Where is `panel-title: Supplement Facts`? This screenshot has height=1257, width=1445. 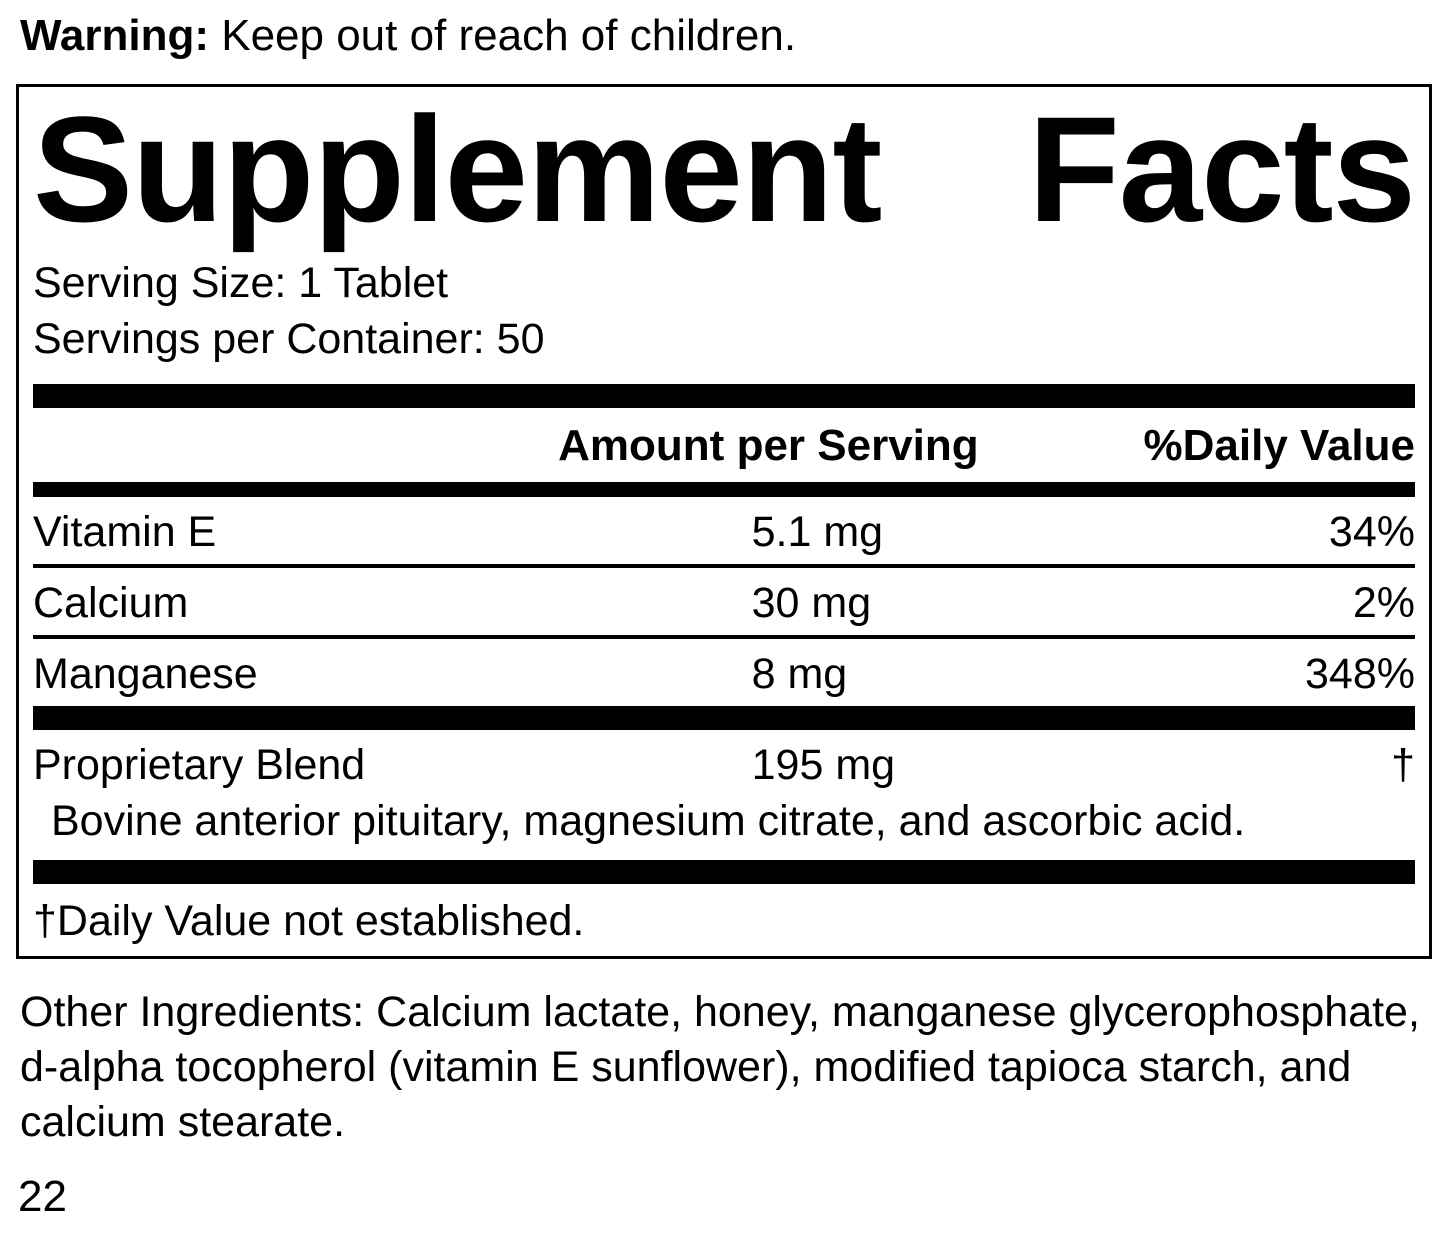 panel-title: Supplement Facts is located at coordinates (724, 169).